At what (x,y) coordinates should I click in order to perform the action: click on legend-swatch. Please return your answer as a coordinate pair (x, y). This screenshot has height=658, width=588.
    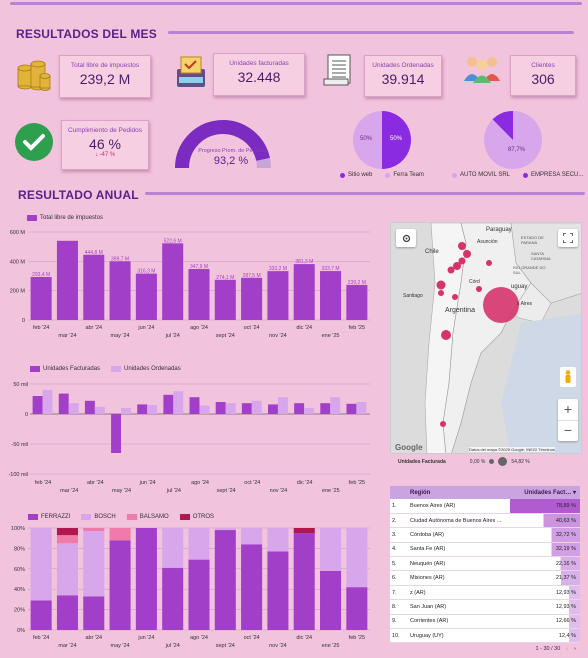
    Looking at the image, I should click on (184, 517).